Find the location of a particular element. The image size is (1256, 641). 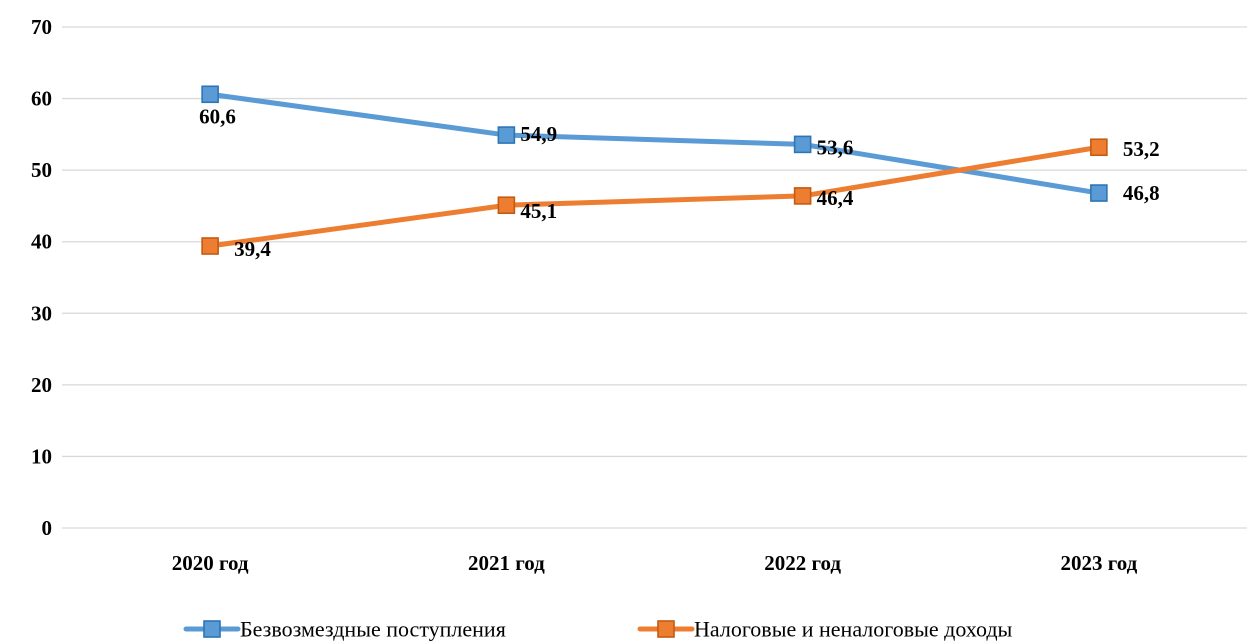

x-tick-label: 2021 год is located at coordinates (506, 563).